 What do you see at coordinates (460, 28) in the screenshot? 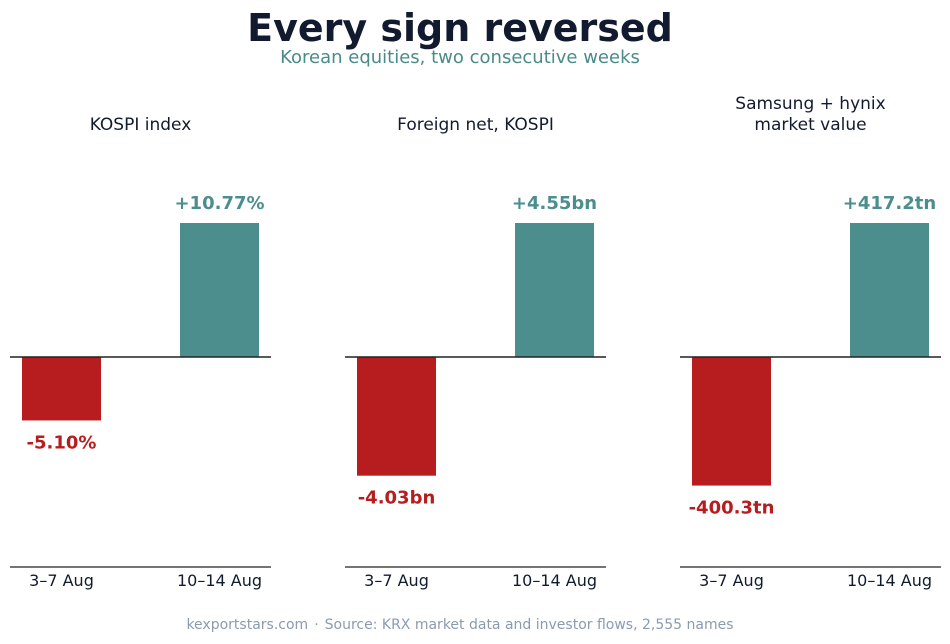
I see `chart-title: Every sign reversed` at bounding box center [460, 28].